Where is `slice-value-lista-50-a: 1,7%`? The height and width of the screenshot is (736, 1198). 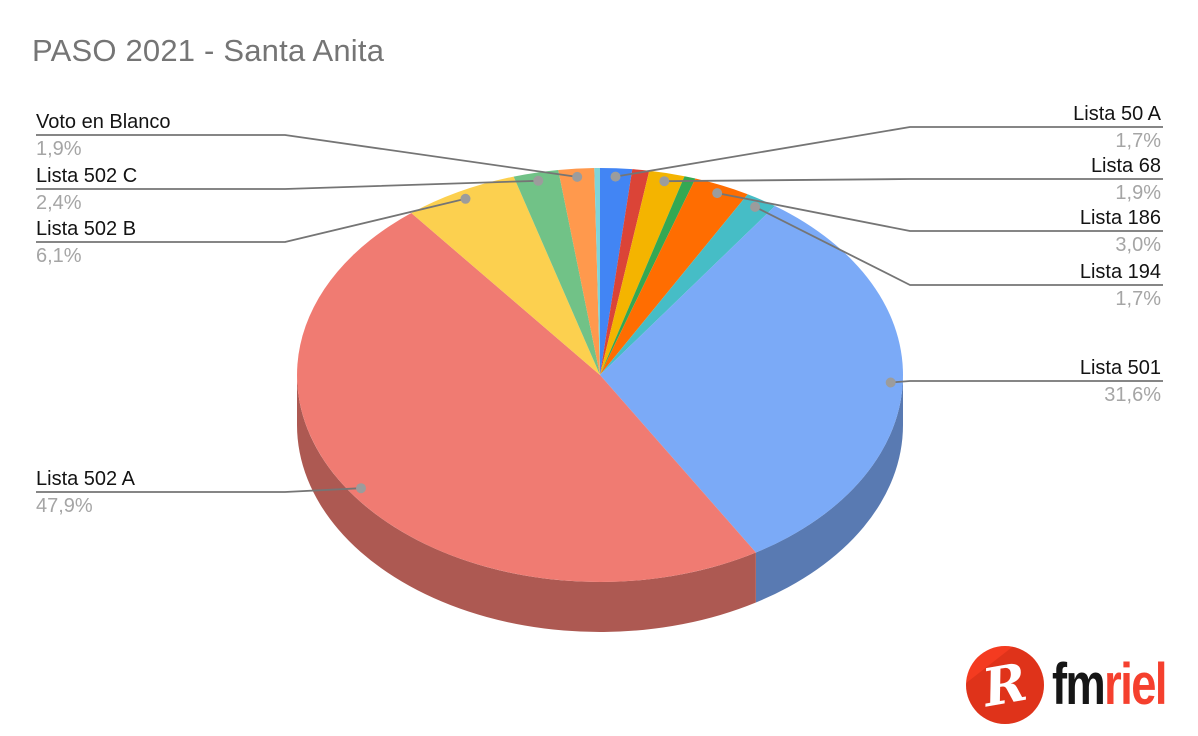 slice-value-lista-50-a: 1,7% is located at coordinates (1138, 141).